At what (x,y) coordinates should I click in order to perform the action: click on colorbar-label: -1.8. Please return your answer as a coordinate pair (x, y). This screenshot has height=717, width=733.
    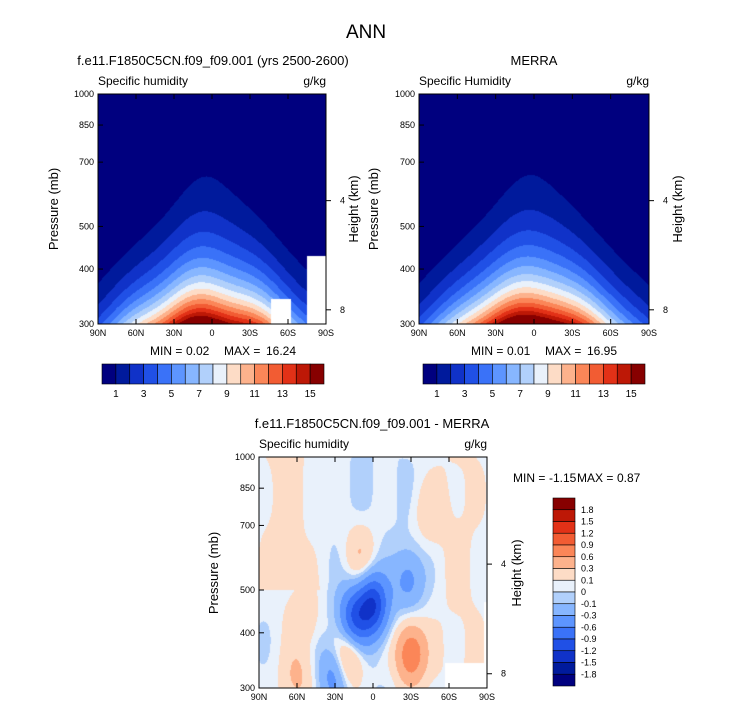
    Looking at the image, I should click on (589, 674).